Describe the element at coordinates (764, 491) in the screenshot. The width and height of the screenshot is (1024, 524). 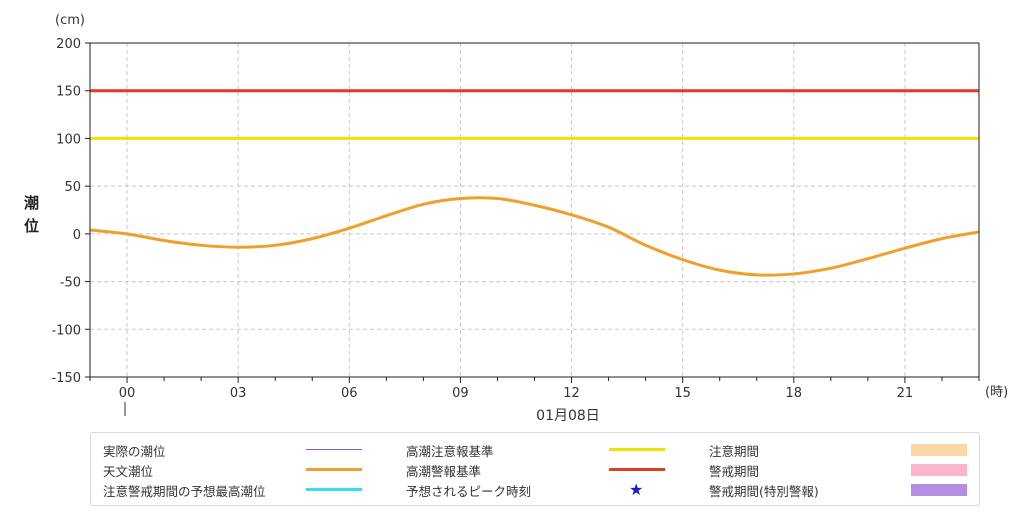
I see `legend-label: 警戒期間(特別警報)` at that location.